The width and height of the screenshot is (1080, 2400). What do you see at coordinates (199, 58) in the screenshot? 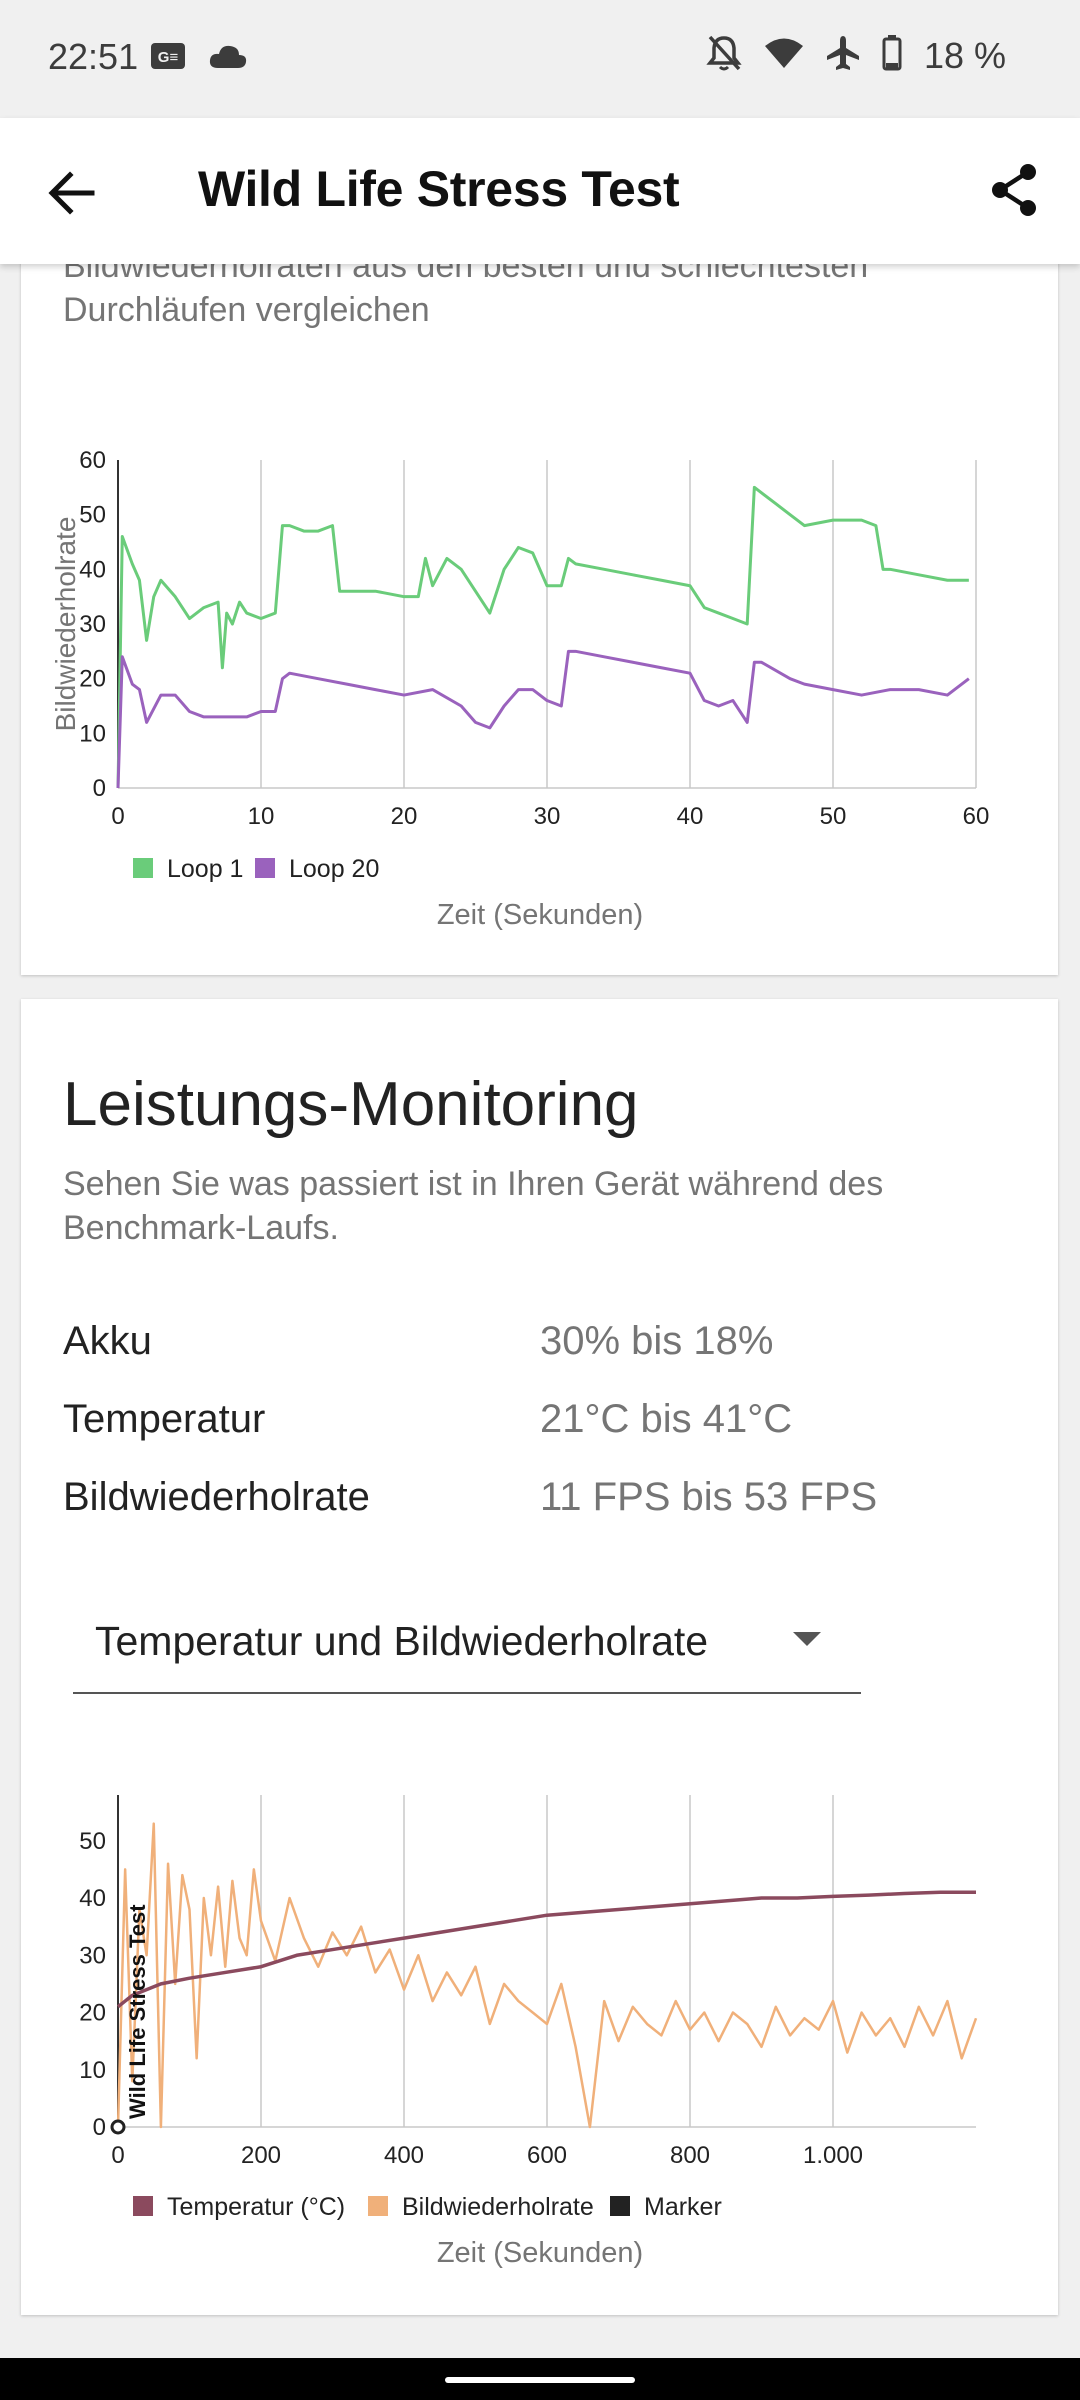
I see `status-notification-icons: G≡` at bounding box center [199, 58].